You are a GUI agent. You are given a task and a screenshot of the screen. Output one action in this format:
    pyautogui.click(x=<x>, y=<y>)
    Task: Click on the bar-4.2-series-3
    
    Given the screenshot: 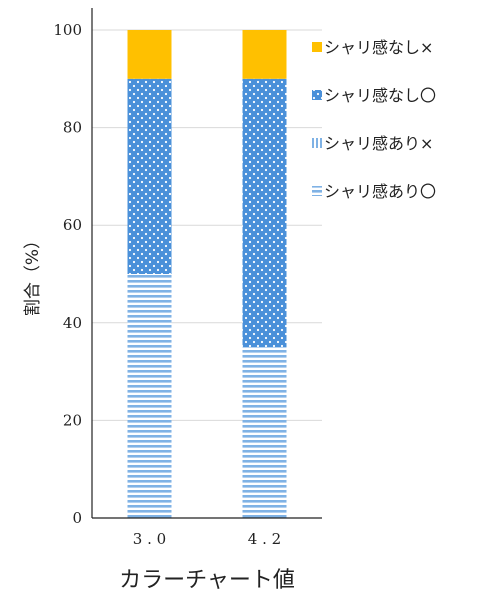 What is the action you would take?
    pyautogui.click(x=264, y=54)
    